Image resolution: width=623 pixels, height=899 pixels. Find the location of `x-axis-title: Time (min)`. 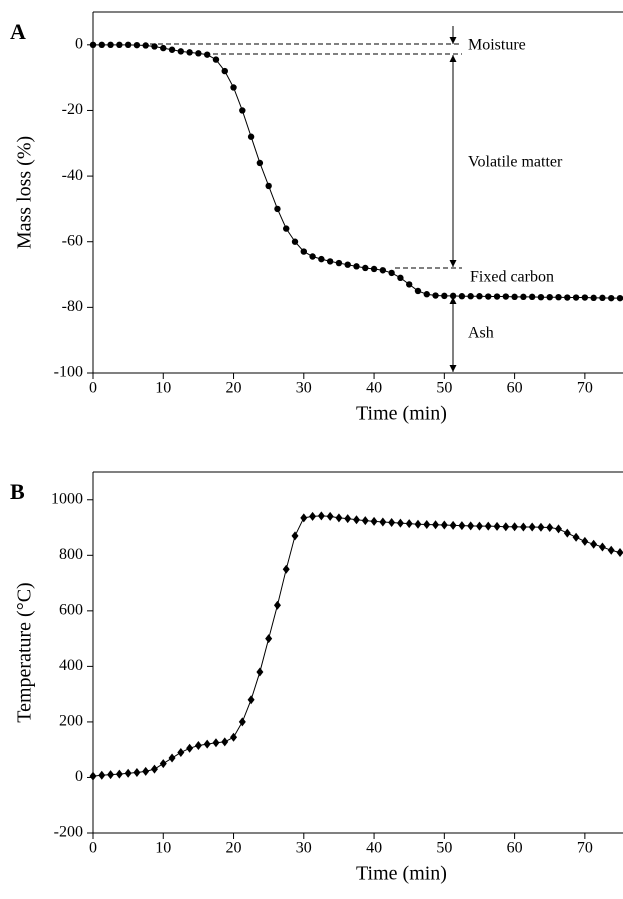

x-axis-title: Time (min) is located at coordinates (401, 874).